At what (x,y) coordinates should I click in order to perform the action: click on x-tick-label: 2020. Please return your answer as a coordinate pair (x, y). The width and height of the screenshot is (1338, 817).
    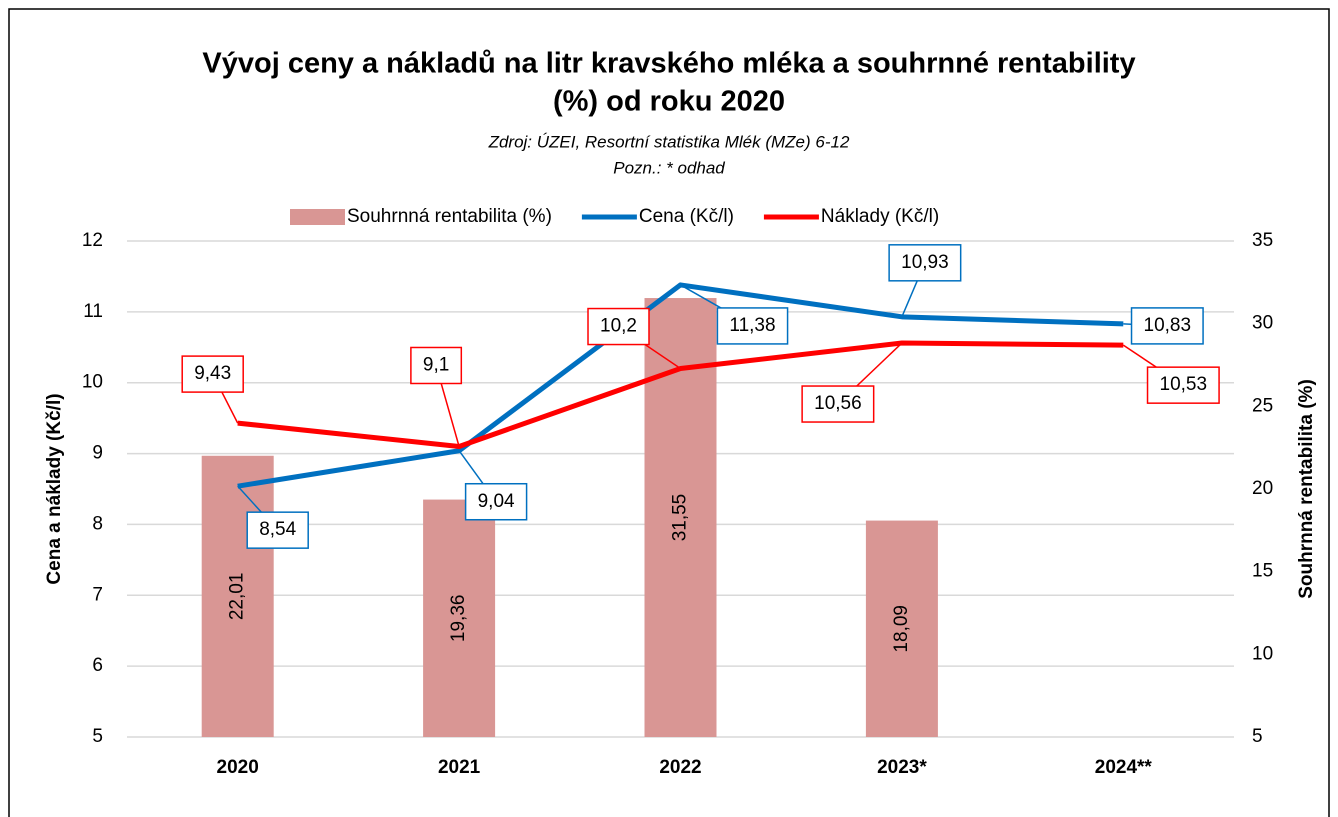
    Looking at the image, I should click on (238, 767).